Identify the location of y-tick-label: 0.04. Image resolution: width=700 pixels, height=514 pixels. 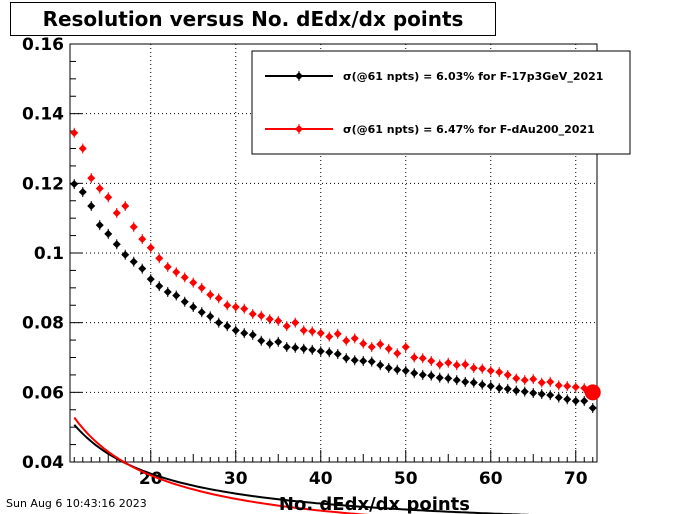
(43, 463).